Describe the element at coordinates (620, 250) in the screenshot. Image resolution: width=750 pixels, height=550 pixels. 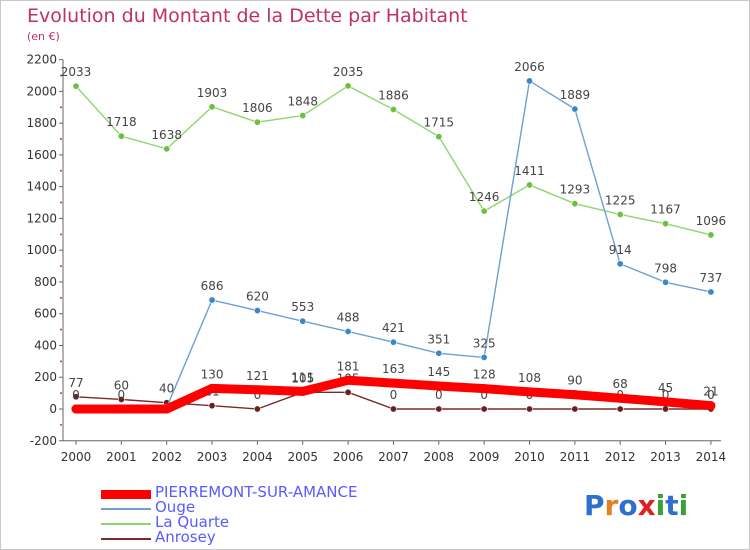
I see `data-label-ouge: 914` at that location.